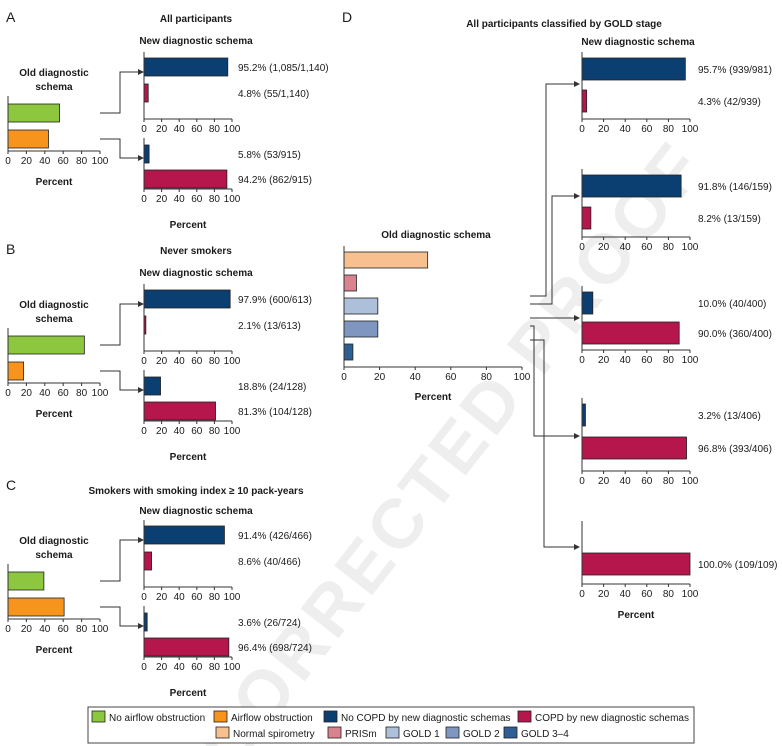 Image resolution: width=782 pixels, height=746 pixels. Describe the element at coordinates (162, 431) in the screenshot. I see `panel-b-new2-tick-label: 20` at that location.